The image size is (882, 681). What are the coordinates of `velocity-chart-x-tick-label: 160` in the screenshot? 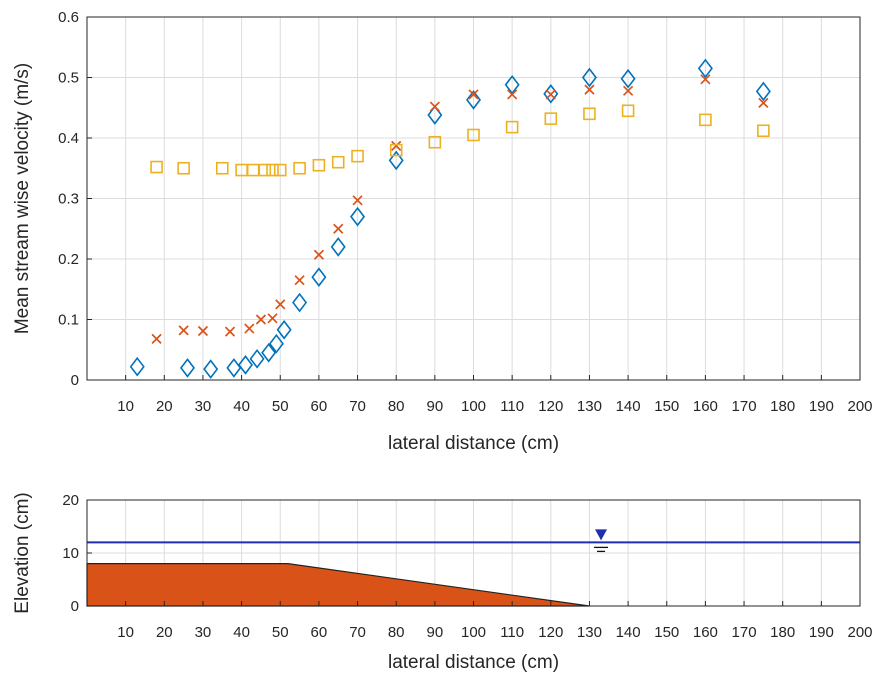 It's located at (705, 406).